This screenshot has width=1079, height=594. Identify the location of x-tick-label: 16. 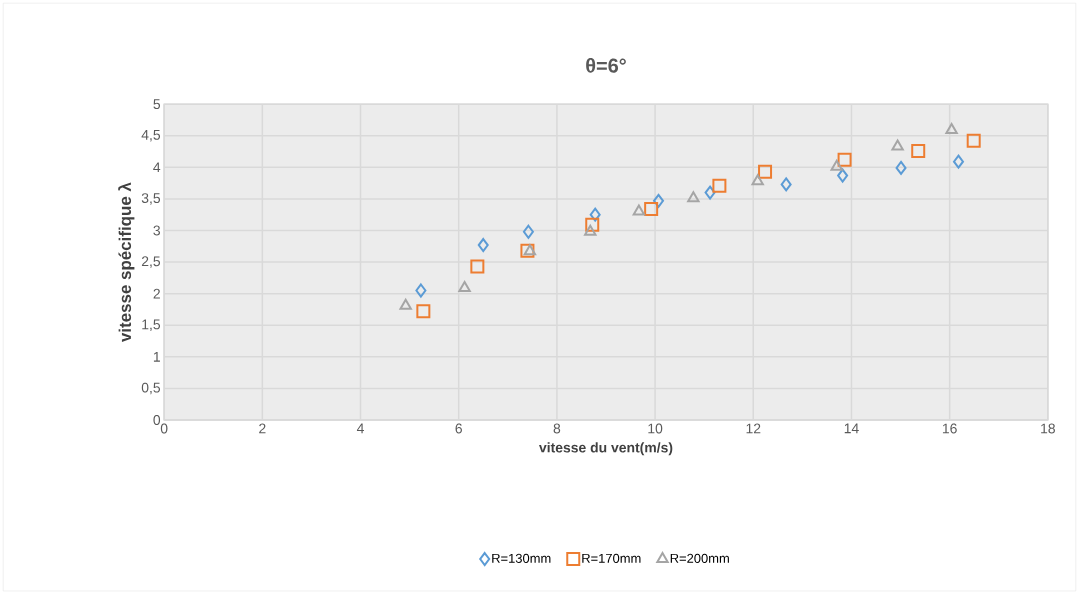
(949, 428).